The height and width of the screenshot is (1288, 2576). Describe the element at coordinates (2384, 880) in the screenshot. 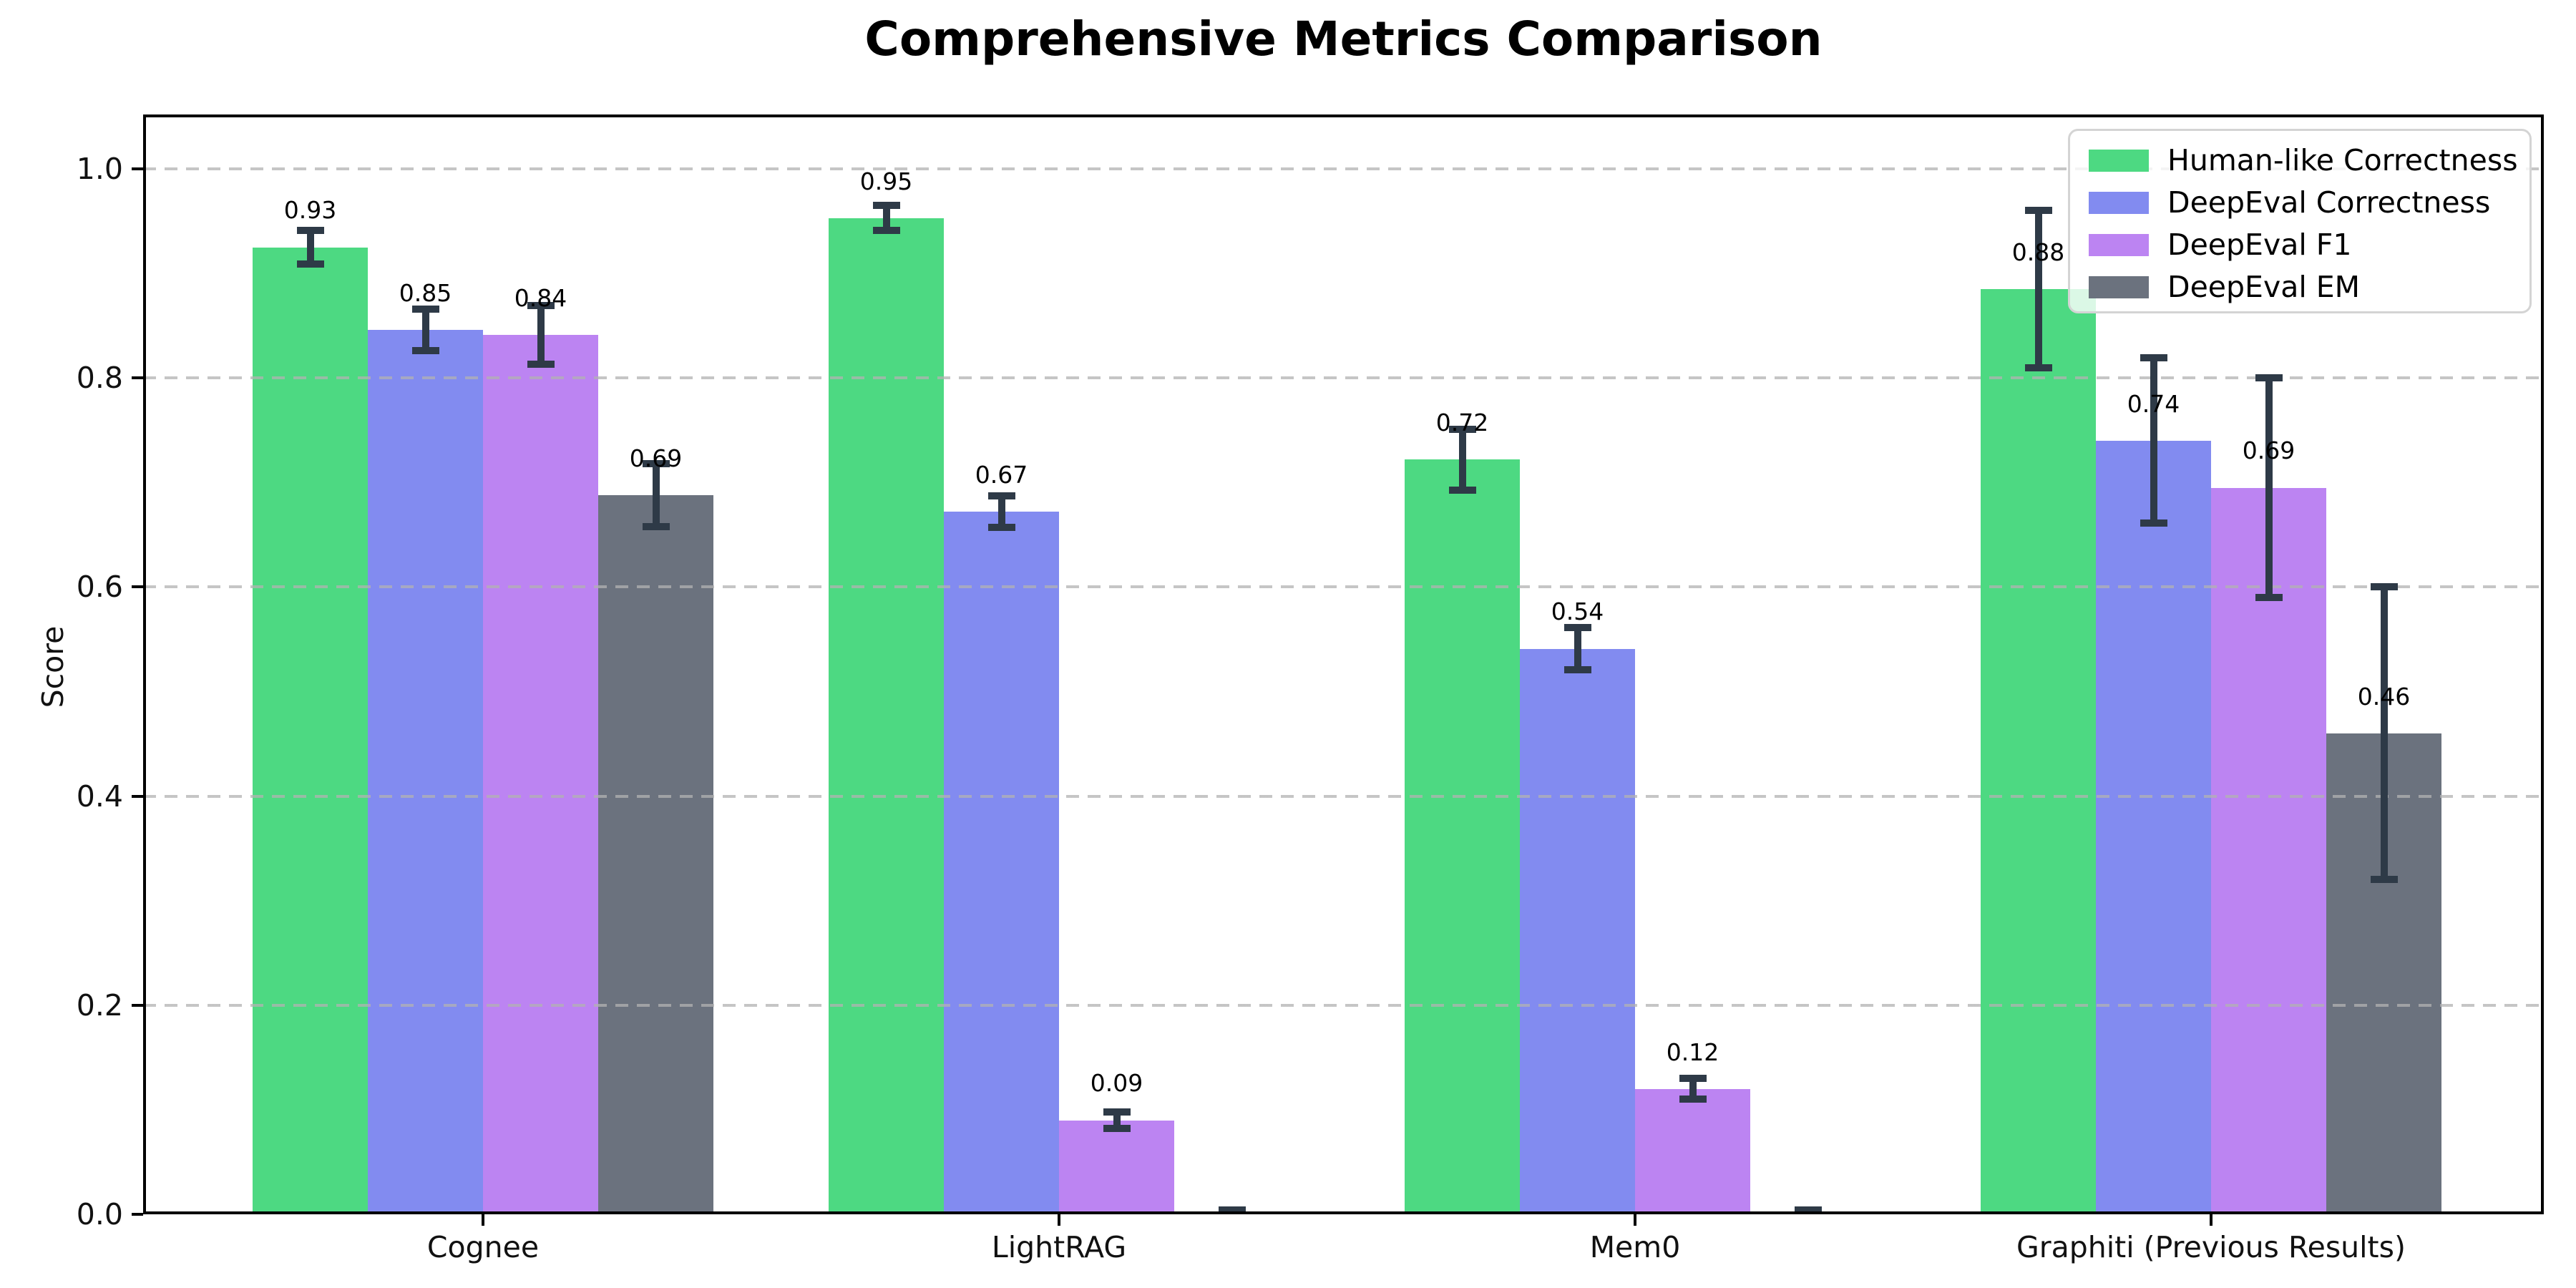

I see `error-cap-bottom-deepeval-em-graphiti-previous-results` at that location.